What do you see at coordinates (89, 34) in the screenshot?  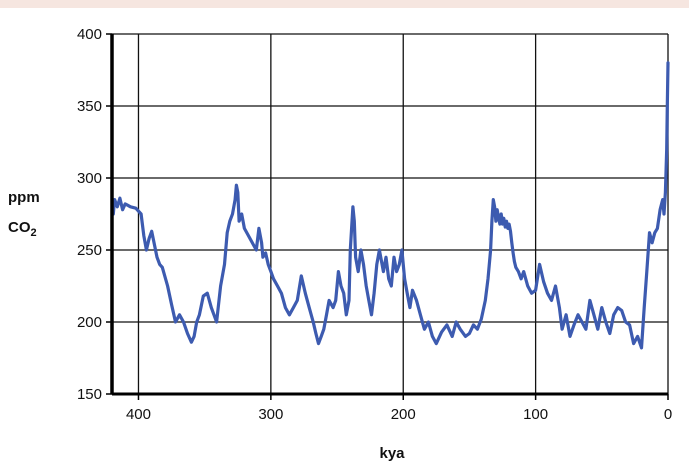 I see `y-tick-label-400: 400` at bounding box center [89, 34].